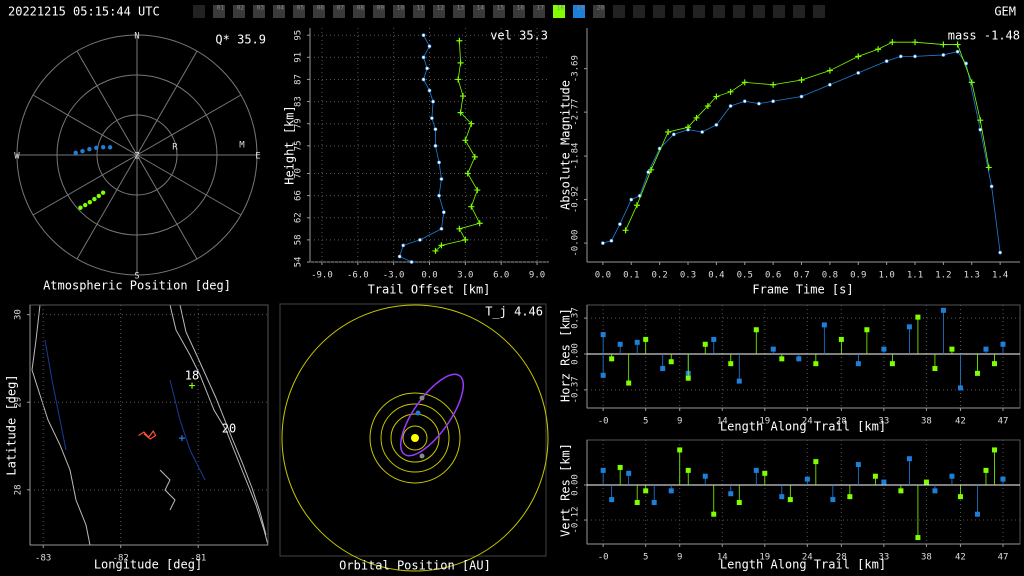 This screenshot has height=576, width=1024. I want to click on y-tick-label: 54, so click(299, 262).